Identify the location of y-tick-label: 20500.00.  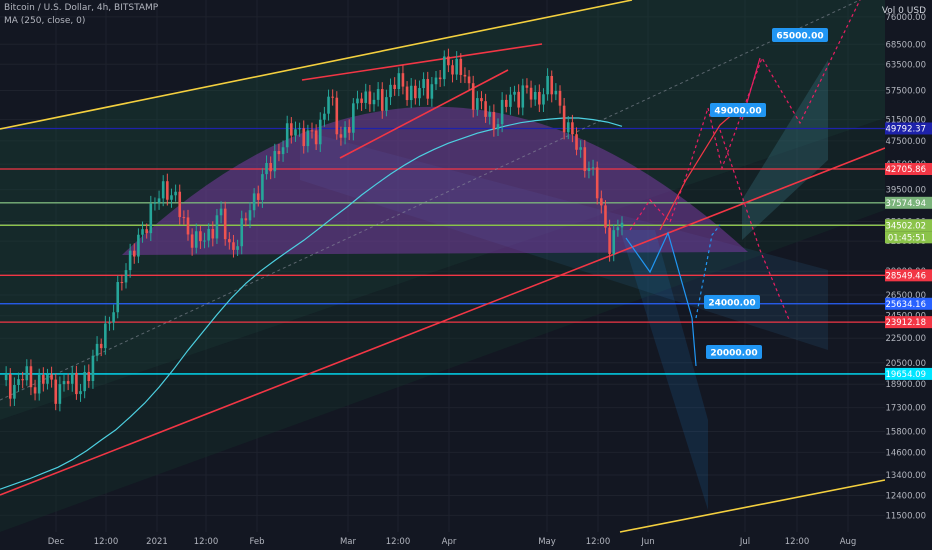
(905, 364).